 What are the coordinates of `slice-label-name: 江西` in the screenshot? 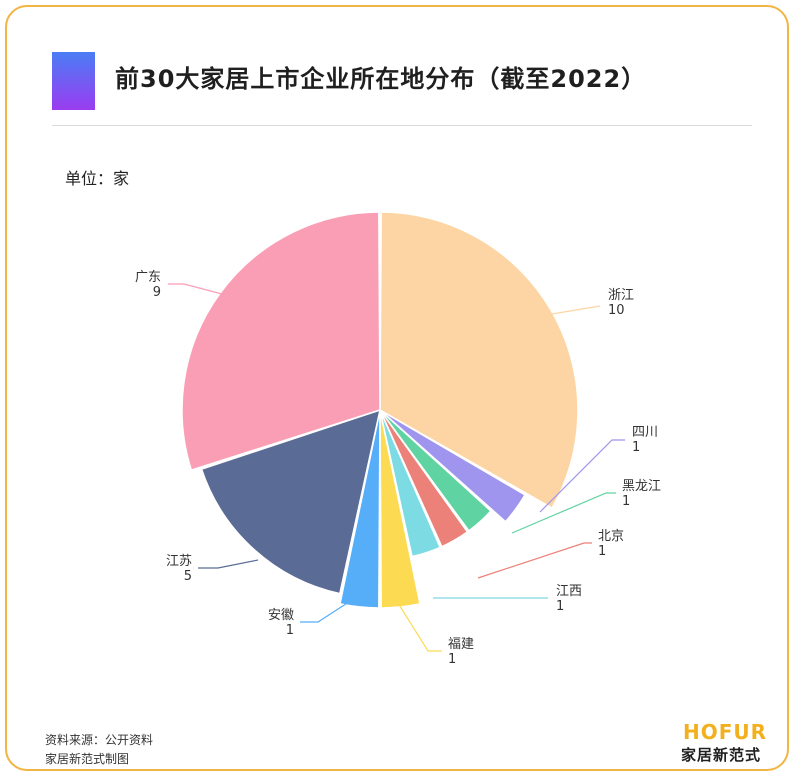 It's located at (569, 591).